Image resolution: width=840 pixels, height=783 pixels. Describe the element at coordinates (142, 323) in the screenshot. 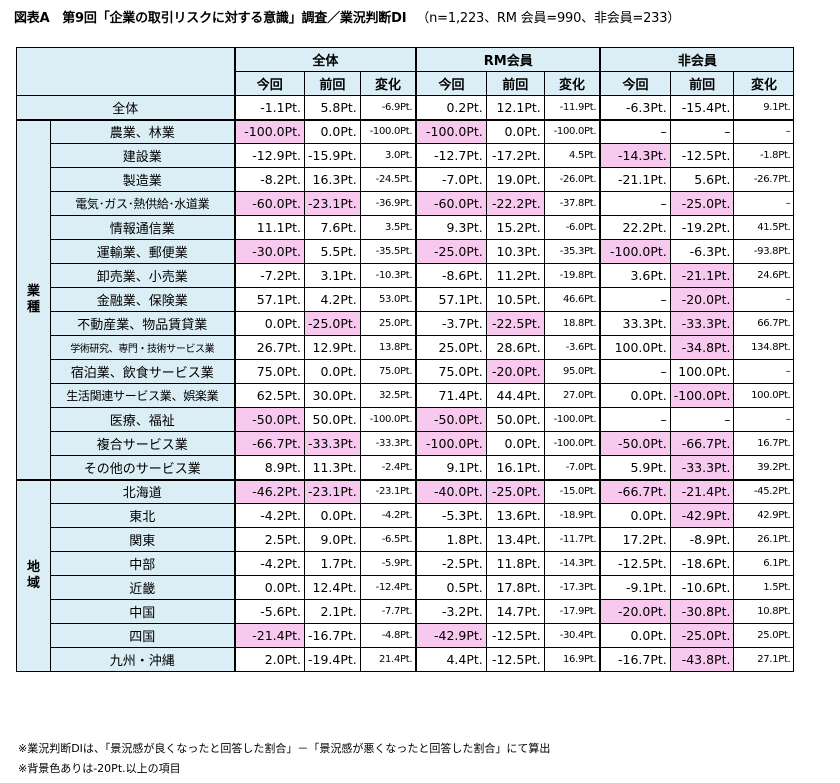

I see `row-label: 不動産業、物品賃貸業` at that location.